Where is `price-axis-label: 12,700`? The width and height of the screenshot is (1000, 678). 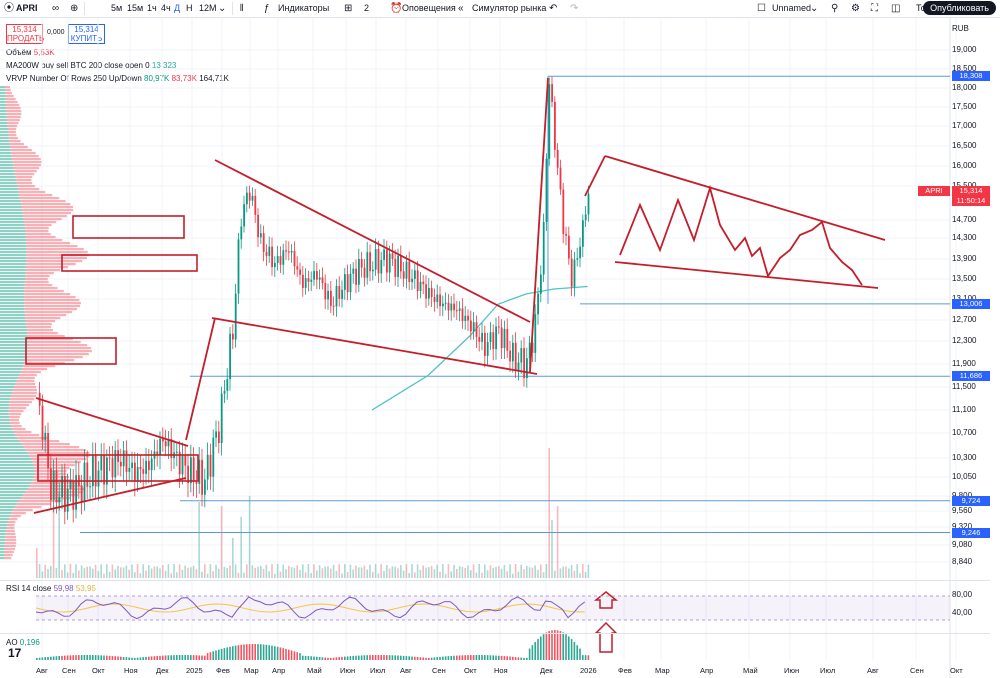
price-axis-label: 12,700 is located at coordinates (964, 319).